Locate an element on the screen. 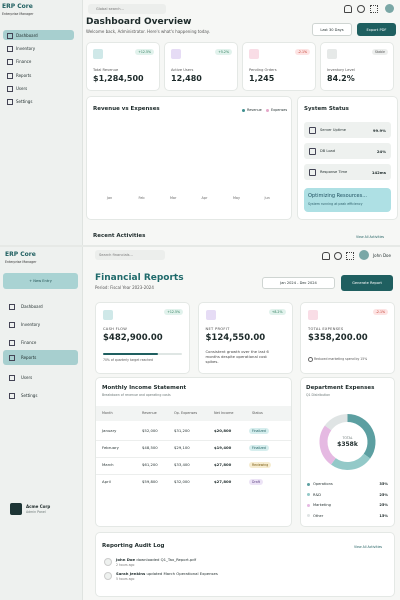 Image resolution: width=400 pixels, height=600 pixels. date-filter: Last 30 Days is located at coordinates (332, 29).